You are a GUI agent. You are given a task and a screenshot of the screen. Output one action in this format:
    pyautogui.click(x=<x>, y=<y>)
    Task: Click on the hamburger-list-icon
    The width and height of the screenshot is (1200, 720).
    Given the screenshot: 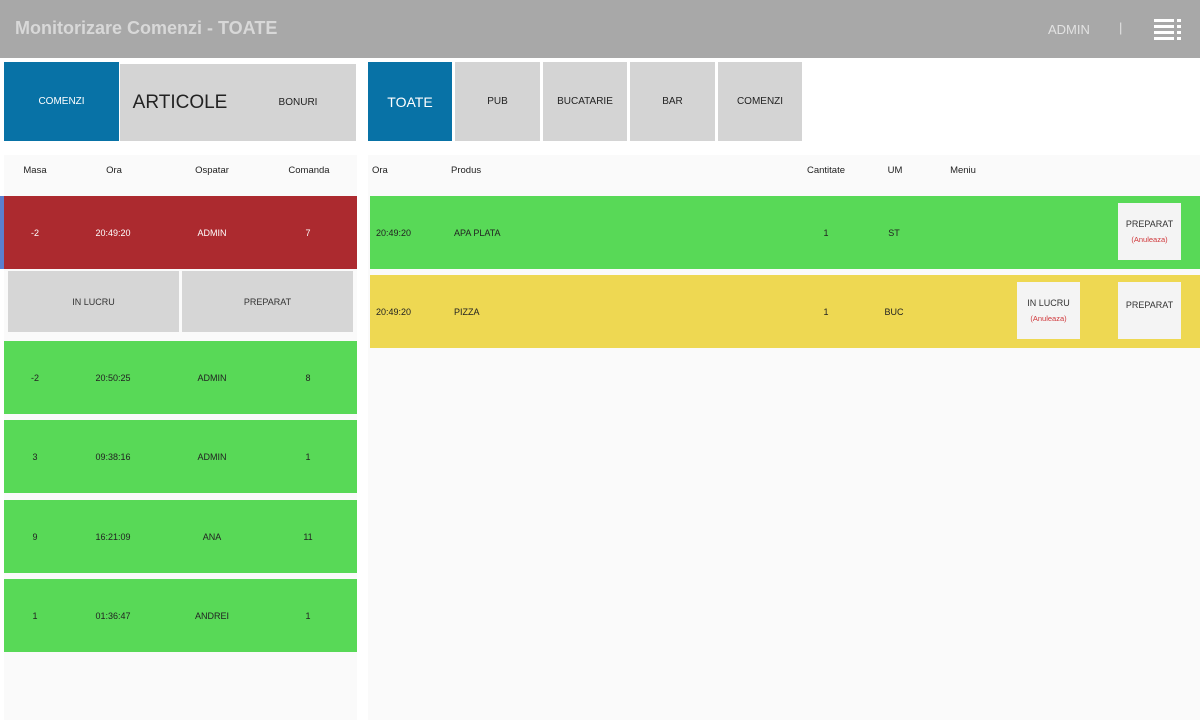 What is the action you would take?
    pyautogui.click(x=1168, y=29)
    